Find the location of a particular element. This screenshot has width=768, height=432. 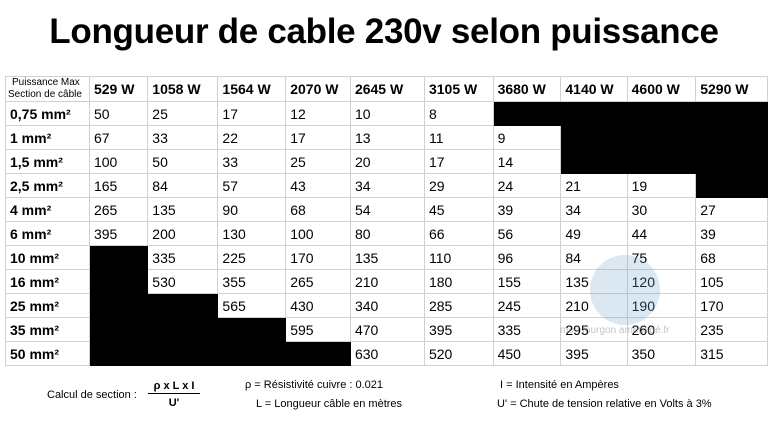

row-label: 0,75 mm² is located at coordinates (47, 113).